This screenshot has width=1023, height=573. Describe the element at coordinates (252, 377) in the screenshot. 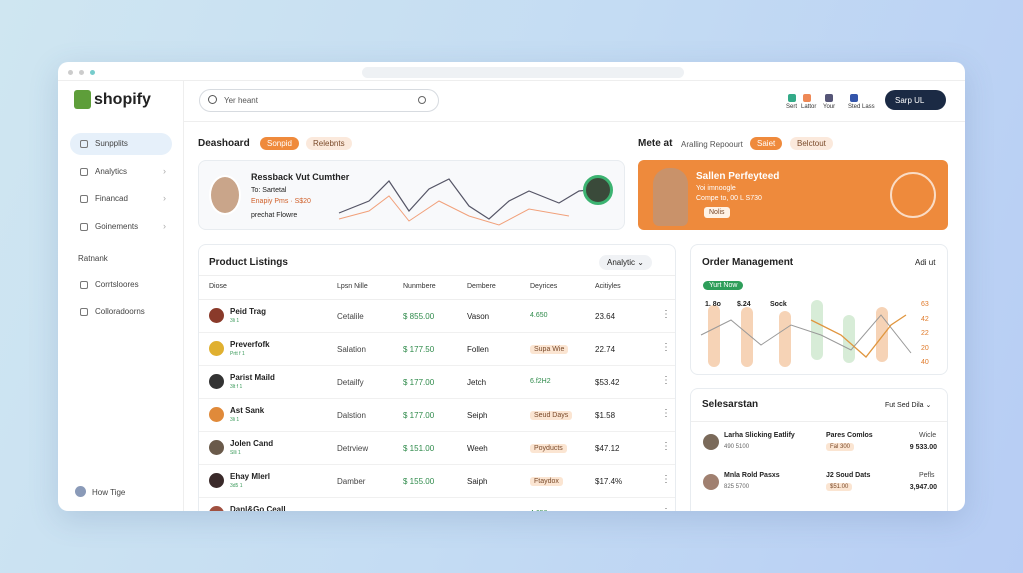

I see `product-name: Parist Maild` at that location.